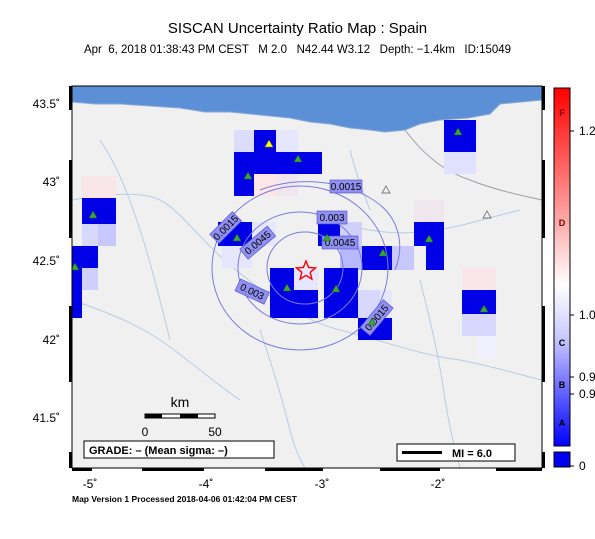 The height and width of the screenshot is (539, 595). Describe the element at coordinates (562, 385) in the screenshot. I see `grade-label: B` at that location.